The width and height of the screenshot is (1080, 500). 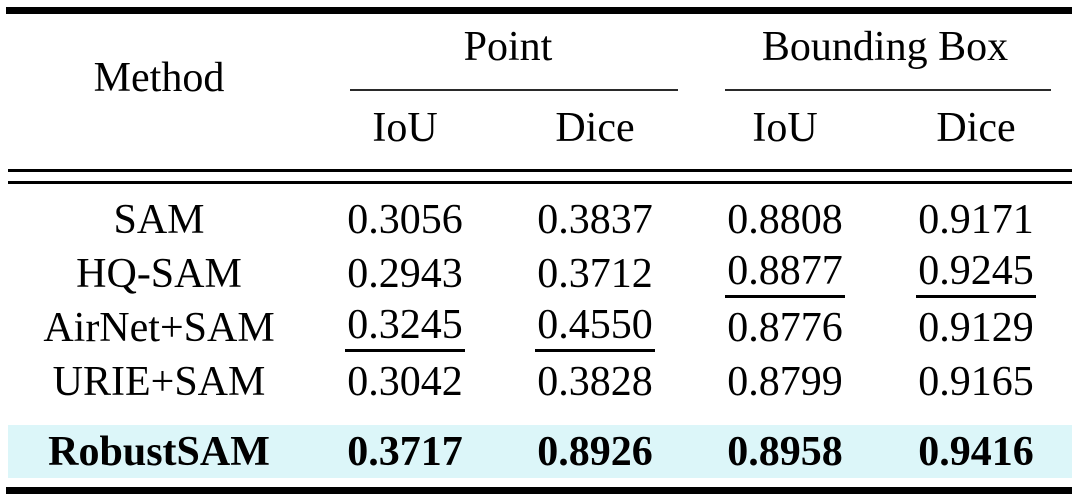 I want to click on table-row-sam: SAM 0.3056 0.3837 0.8808 0.9171, so click(x=540, y=220).